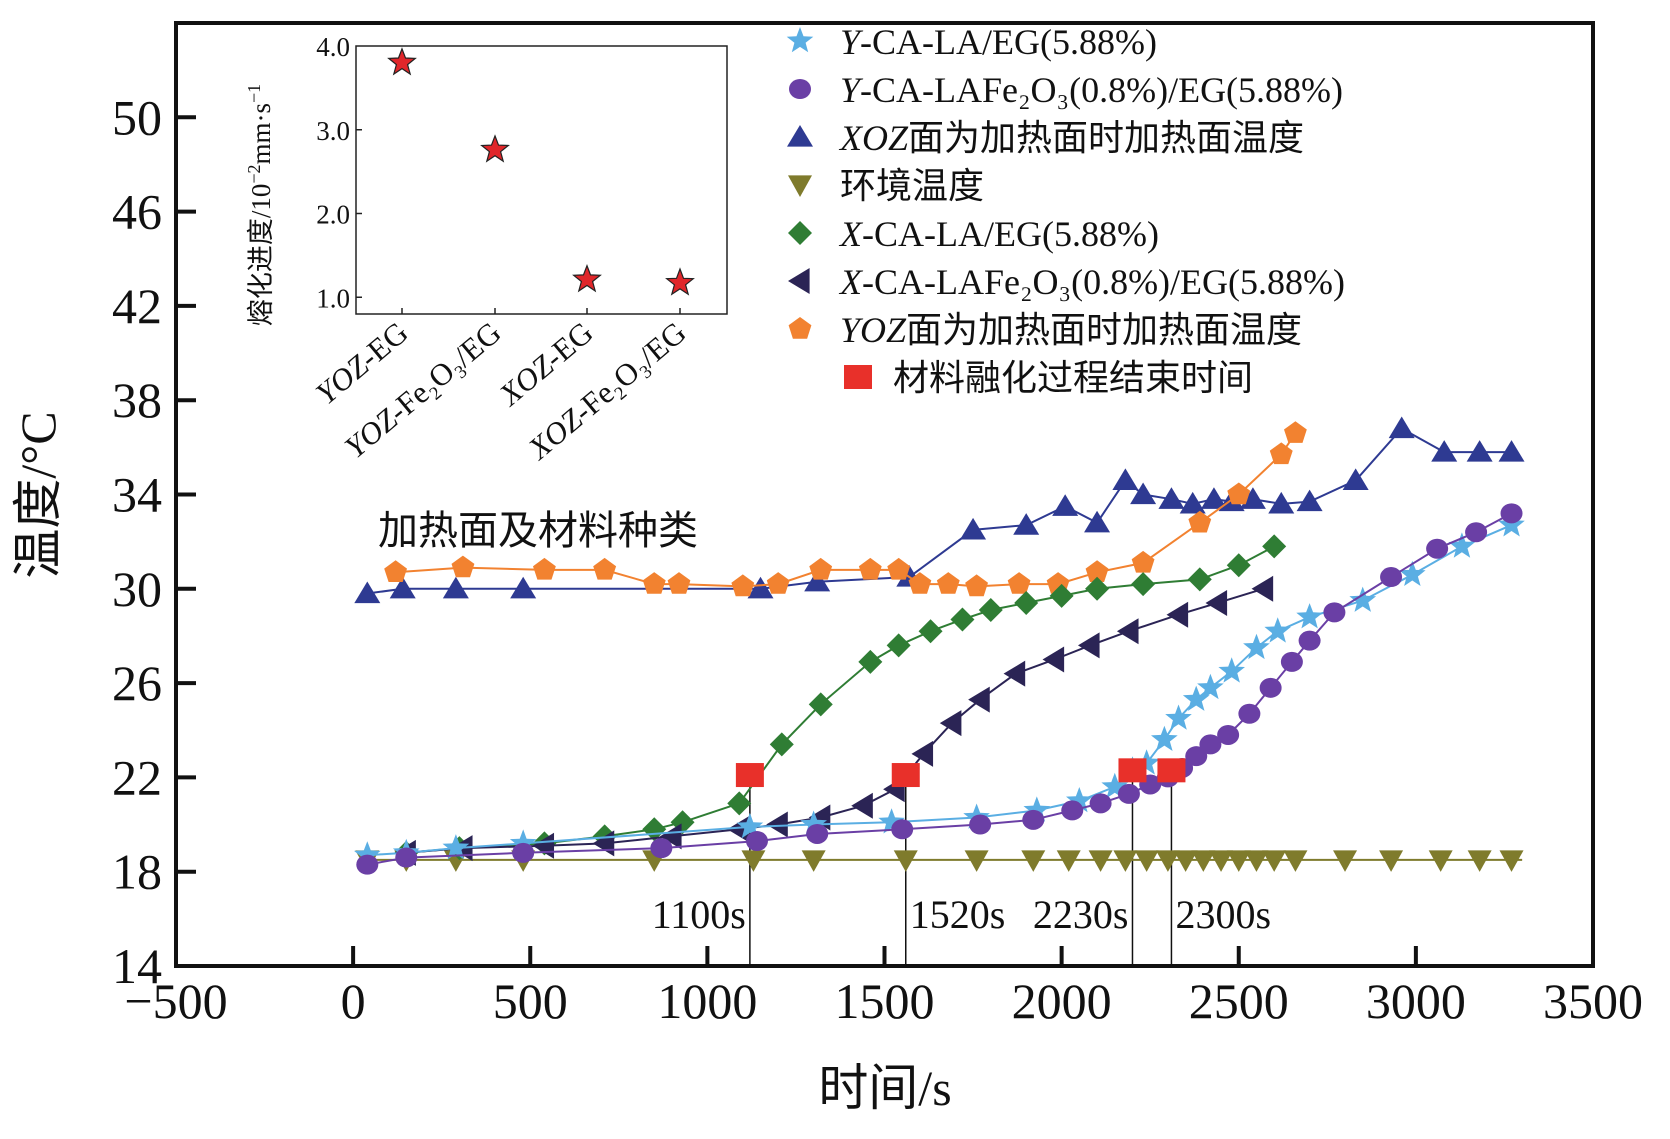  Describe the element at coordinates (1593, 1001) in the screenshot. I see `x-tick-label: 3500` at that location.